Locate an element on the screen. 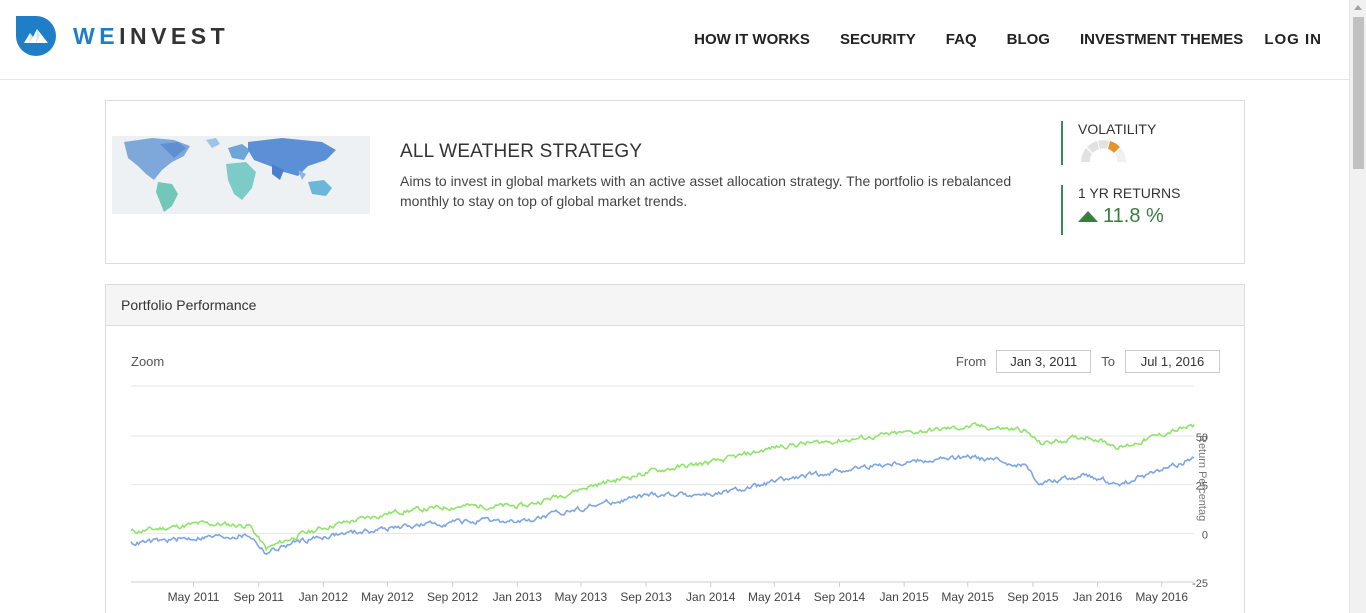 The height and width of the screenshot is (613, 1366). x-tick-label: May 2015 is located at coordinates (967, 597).